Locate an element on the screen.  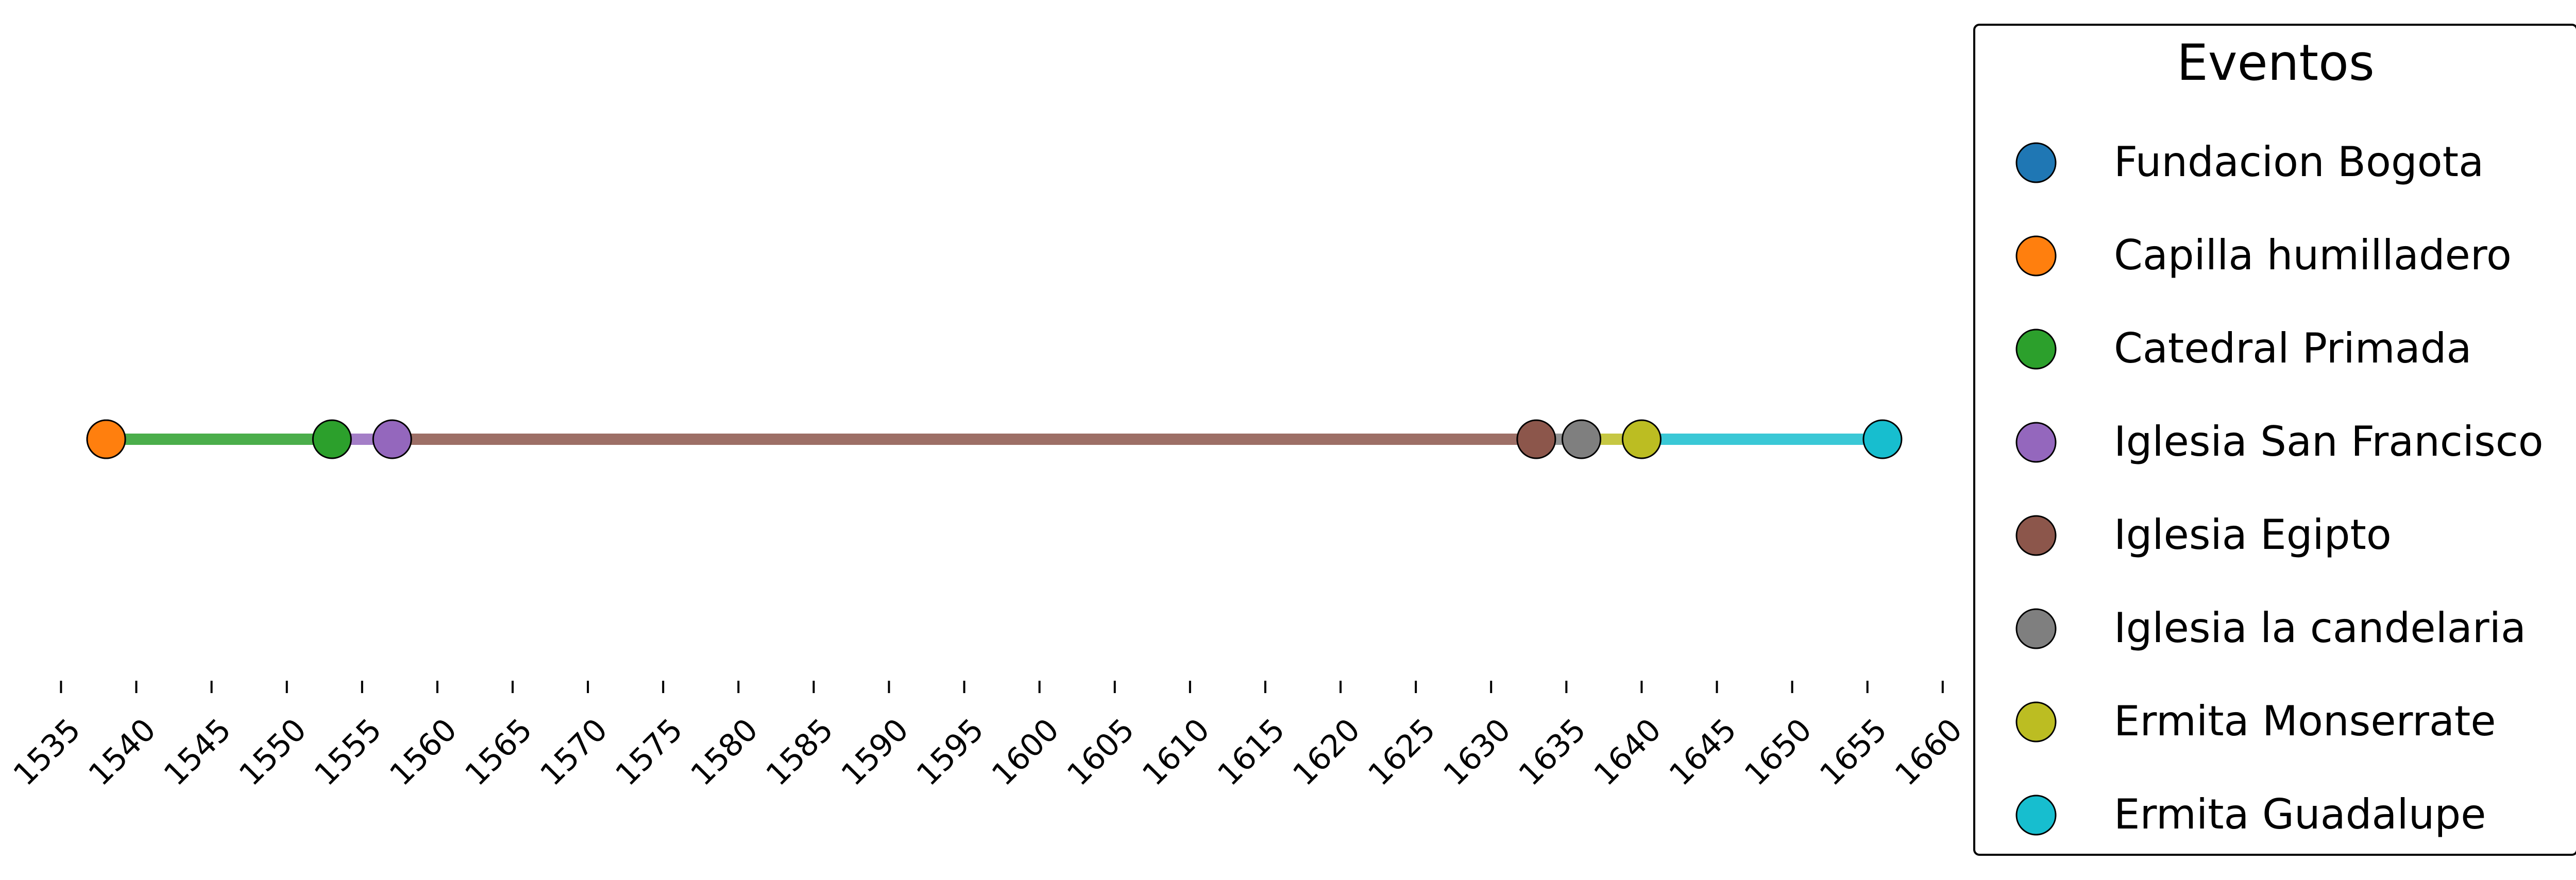
x-tick-label: 1570 is located at coordinates (573, 752).